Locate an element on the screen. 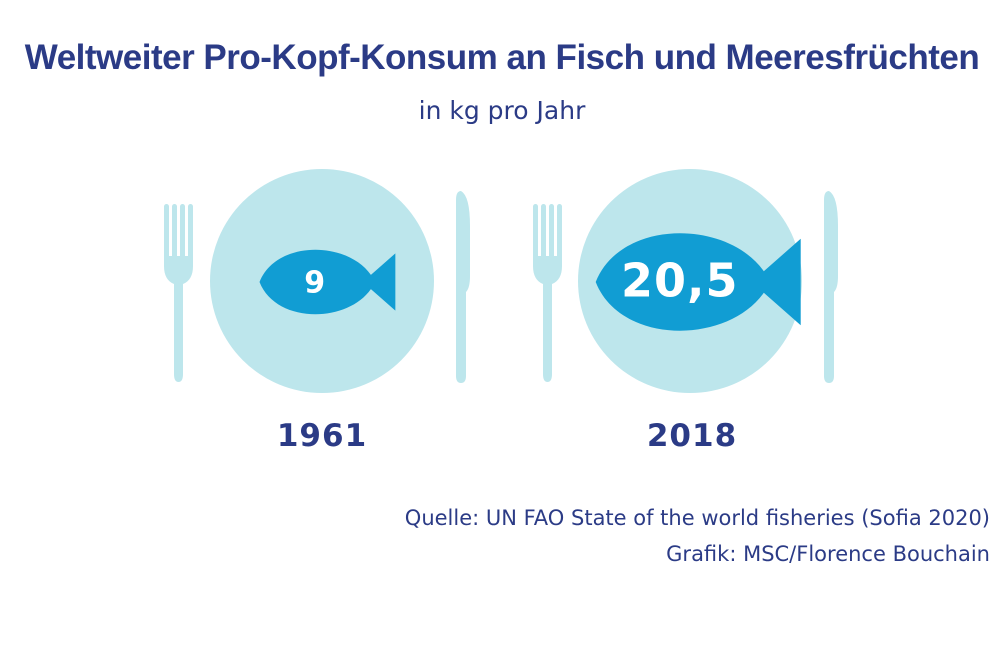  category-label-2018: 2018 is located at coordinates (692, 436).